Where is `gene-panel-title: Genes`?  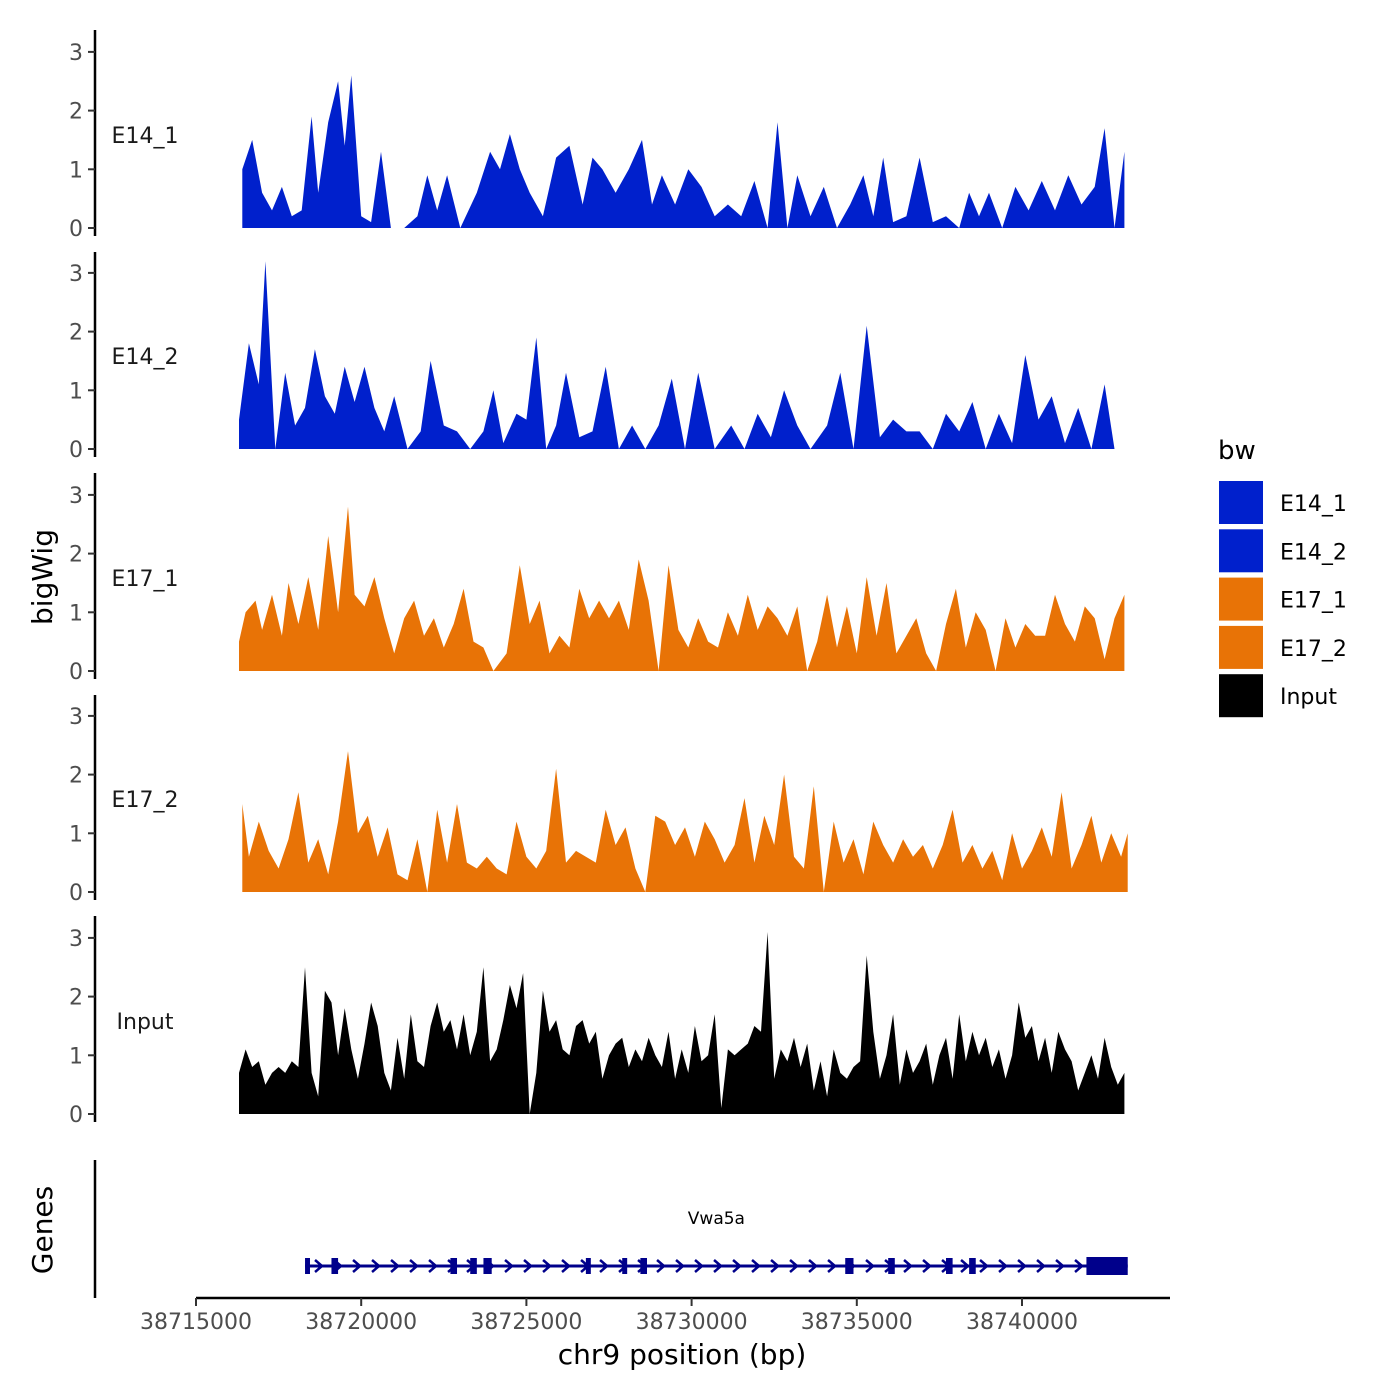 gene-panel-title: Genes is located at coordinates (42, 1230).